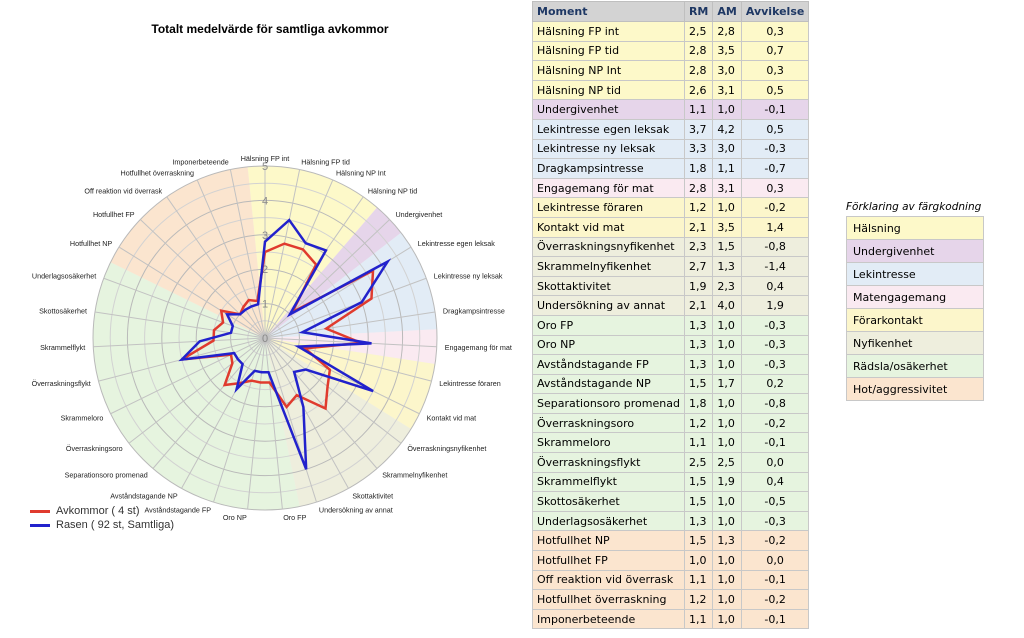 The height and width of the screenshot is (638, 1024). What do you see at coordinates (608, 90) in the screenshot?
I see `cell-moment: Hälsning NP tid` at bounding box center [608, 90].